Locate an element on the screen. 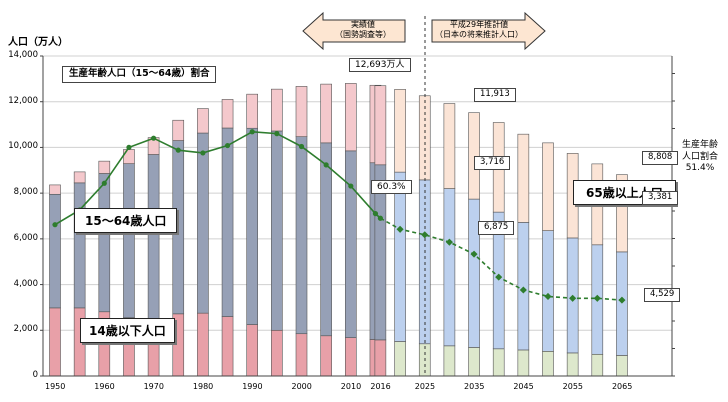 Image resolution: width=728 pixels, height=402 pixels. right-ratio-label: 生産年齢 人口割合 51.4% is located at coordinates (700, 157).